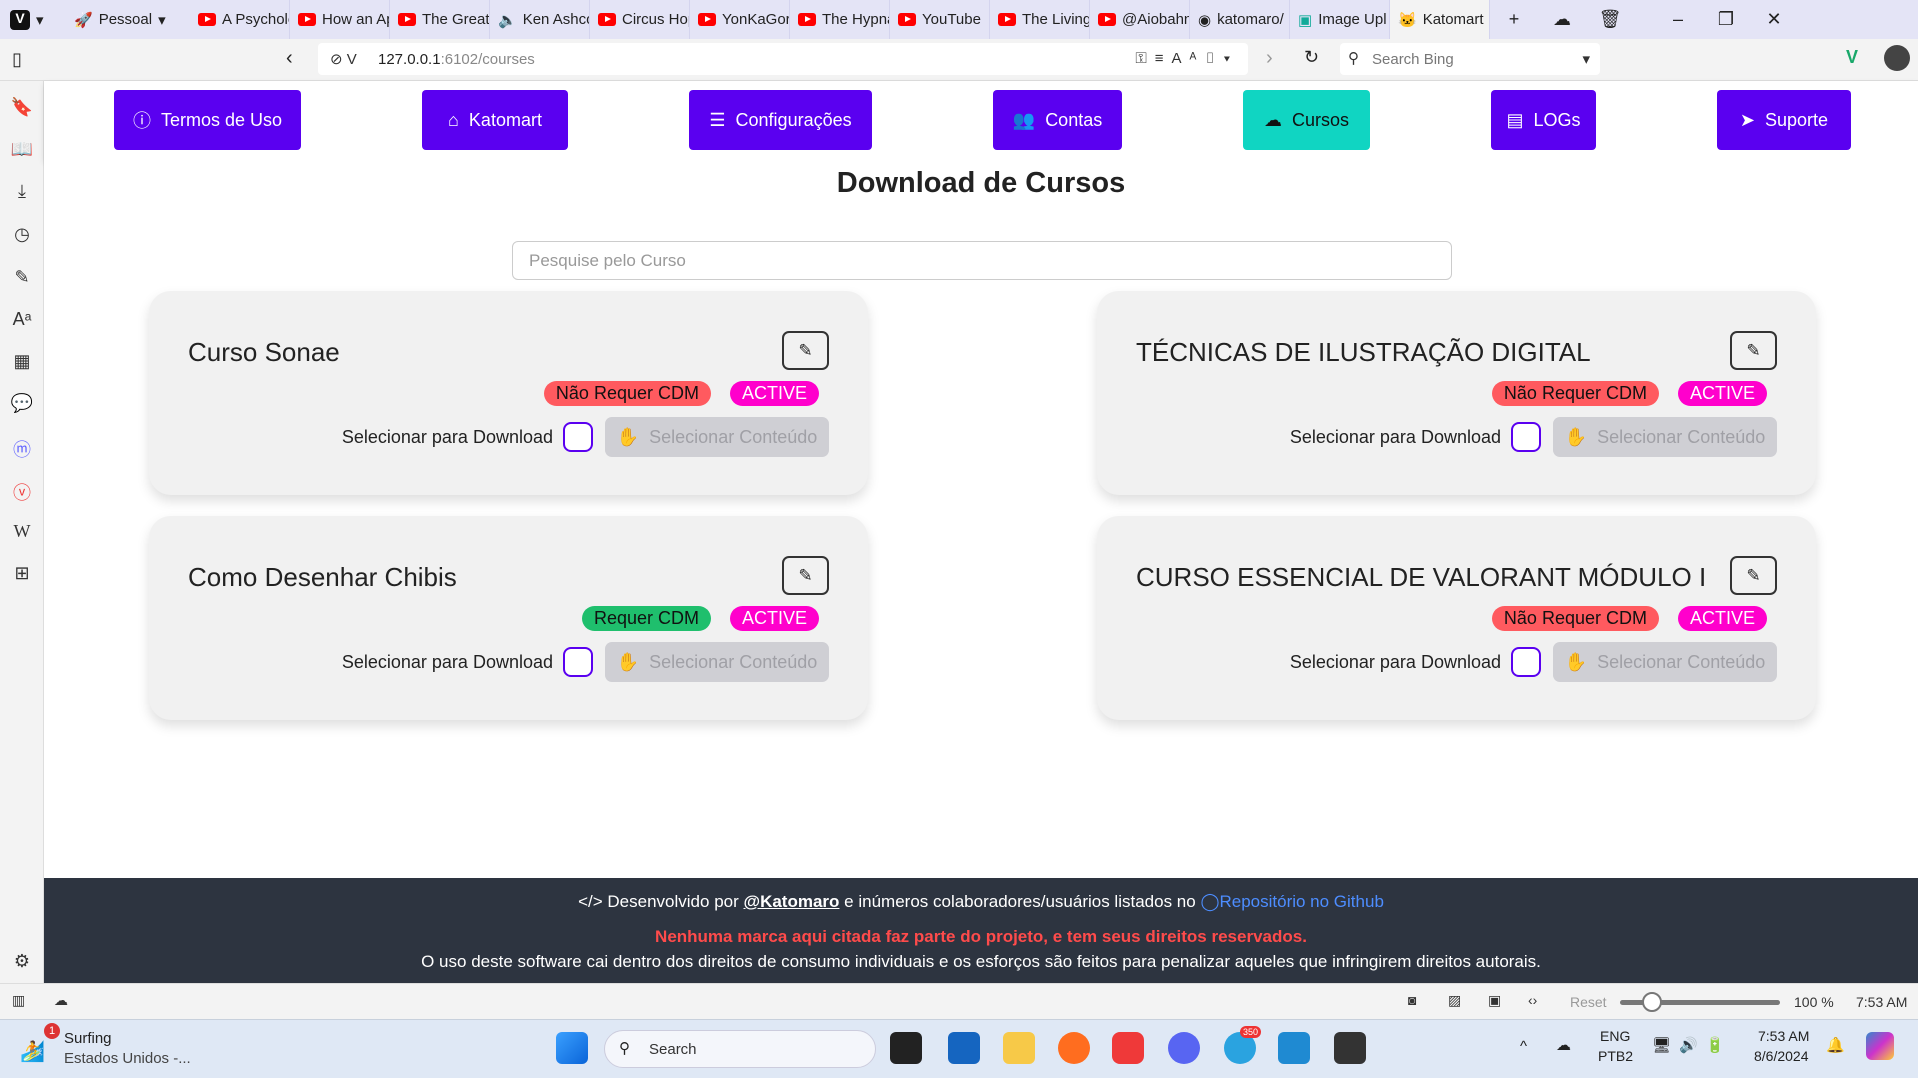 This screenshot has width=1918, height=1078. What do you see at coordinates (540, 19) in the screenshot?
I see `browser-tab: 🔈 Ken Ashco` at bounding box center [540, 19].